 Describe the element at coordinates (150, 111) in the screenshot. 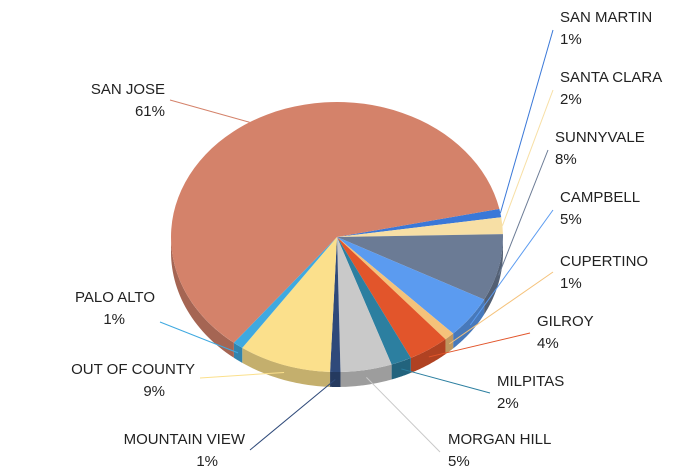

I see `value-label: 61%` at that location.